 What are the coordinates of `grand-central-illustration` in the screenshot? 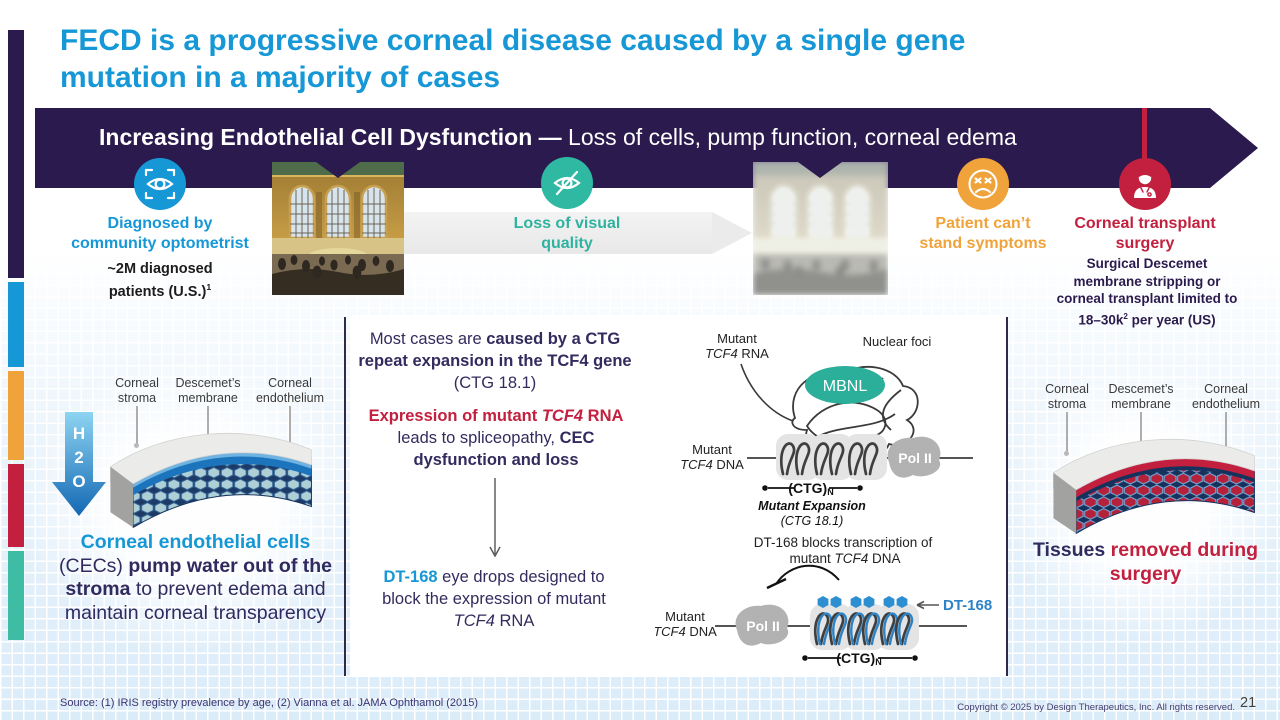 It's located at (338, 228).